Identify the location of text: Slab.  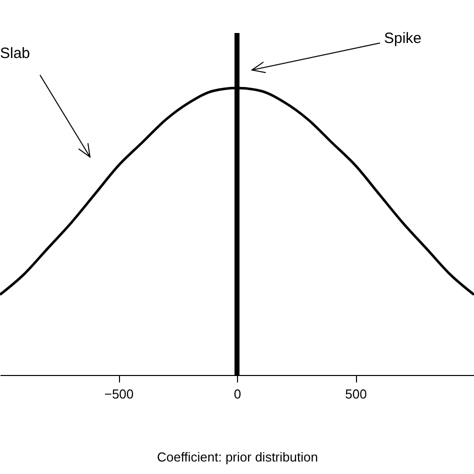
(15, 53).